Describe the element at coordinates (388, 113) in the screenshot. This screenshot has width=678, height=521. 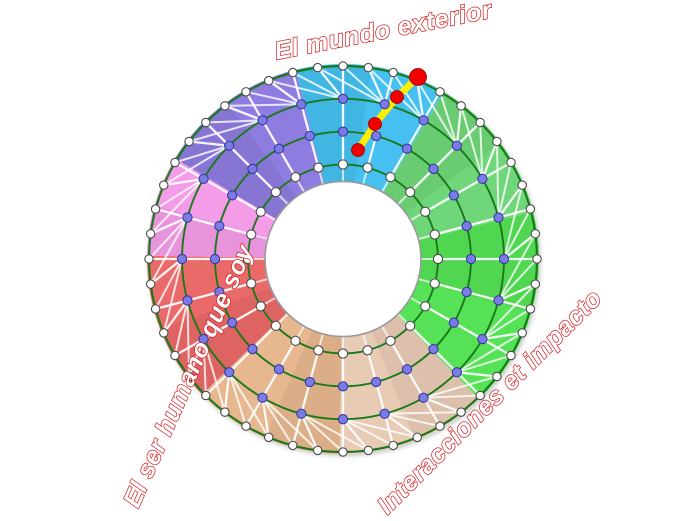
I see `highlight-path` at that location.